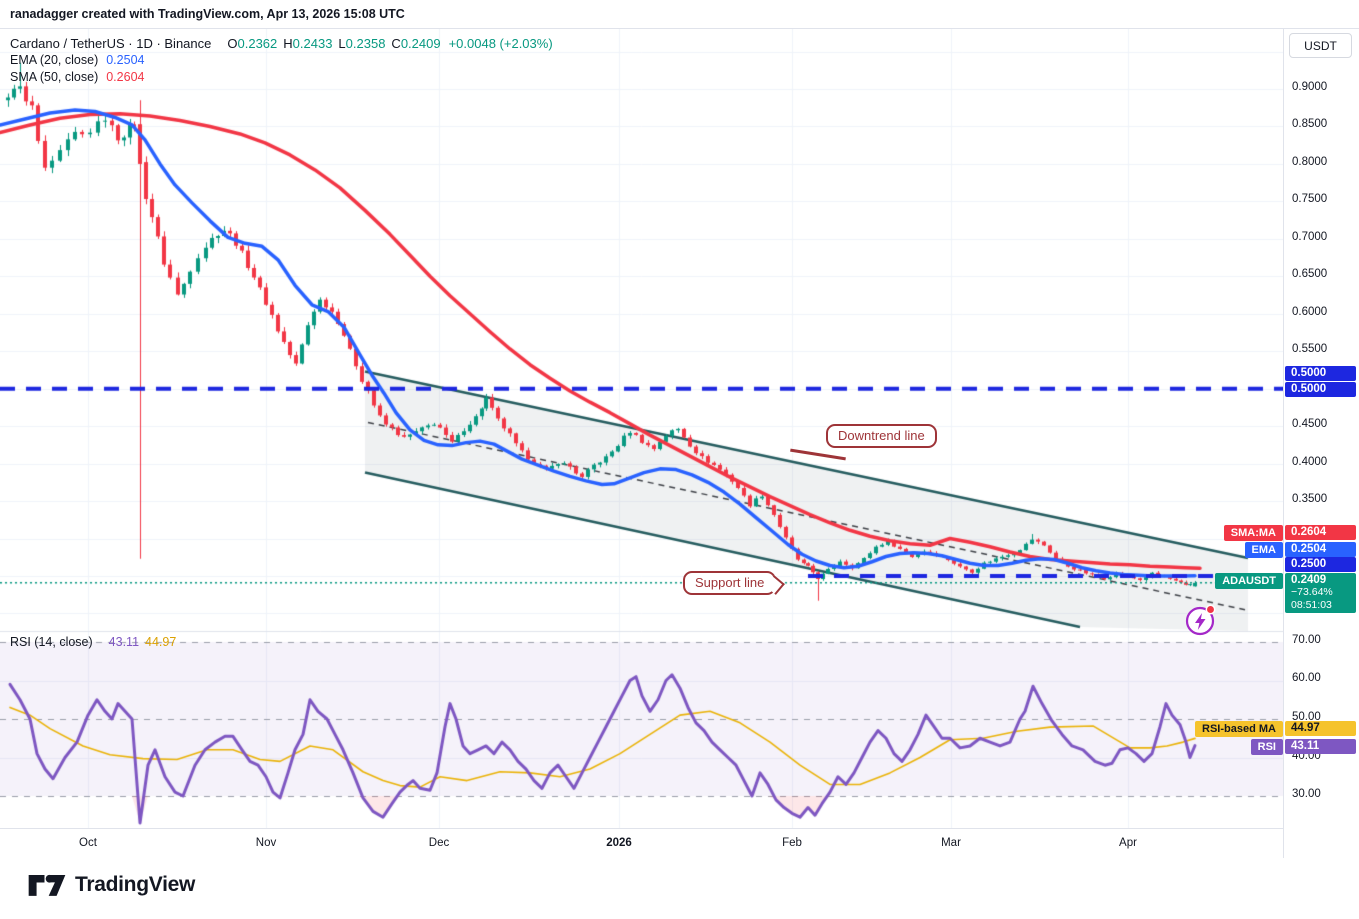 This screenshot has width=1359, height=919. I want to click on alert-icon, so click(1201, 620).